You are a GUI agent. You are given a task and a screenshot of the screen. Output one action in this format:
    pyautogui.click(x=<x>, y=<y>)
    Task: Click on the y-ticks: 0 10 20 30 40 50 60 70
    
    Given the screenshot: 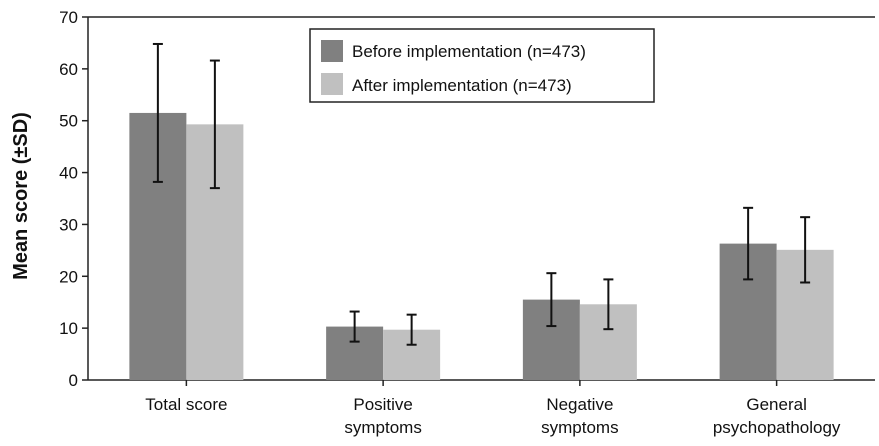 What is the action you would take?
    pyautogui.click(x=73, y=199)
    